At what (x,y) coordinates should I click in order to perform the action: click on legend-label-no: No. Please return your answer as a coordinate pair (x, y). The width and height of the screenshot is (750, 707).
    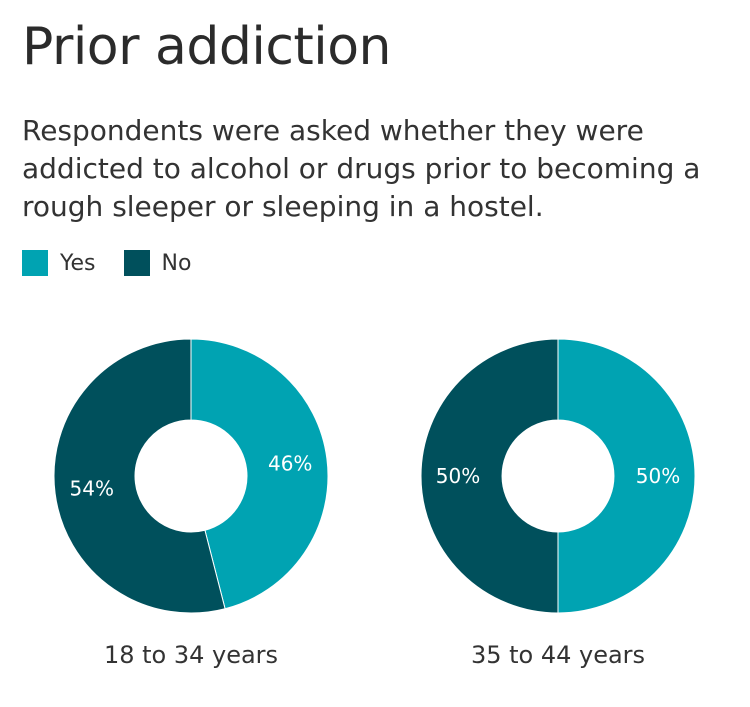
    Looking at the image, I should click on (176, 263).